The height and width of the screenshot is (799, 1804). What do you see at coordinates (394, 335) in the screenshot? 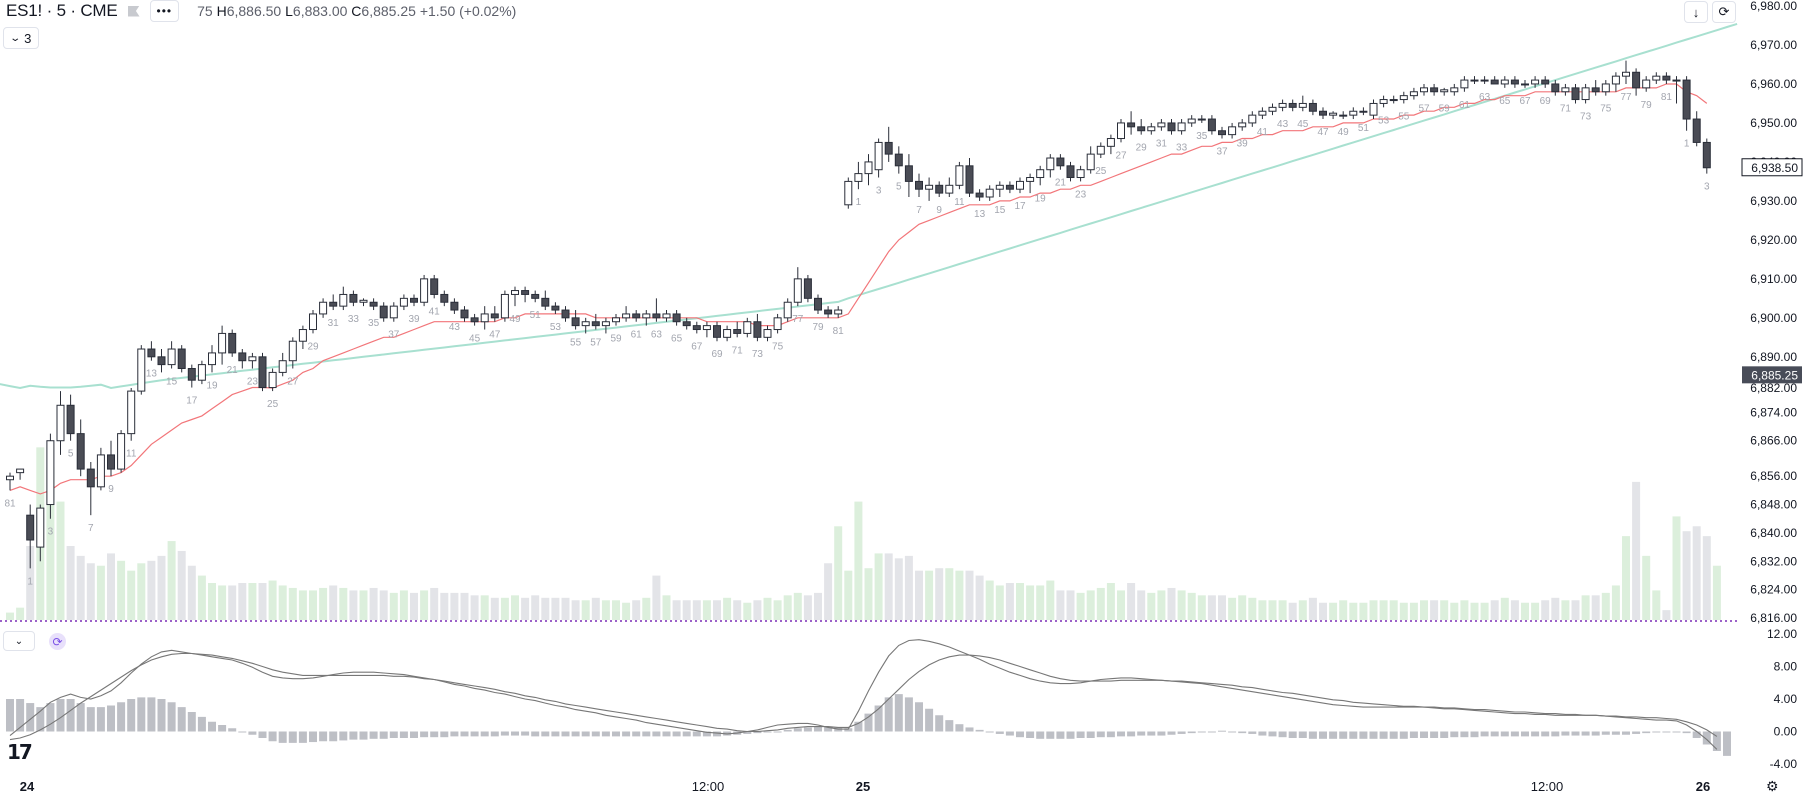
I see `bar-count-label: 37` at bounding box center [394, 335].